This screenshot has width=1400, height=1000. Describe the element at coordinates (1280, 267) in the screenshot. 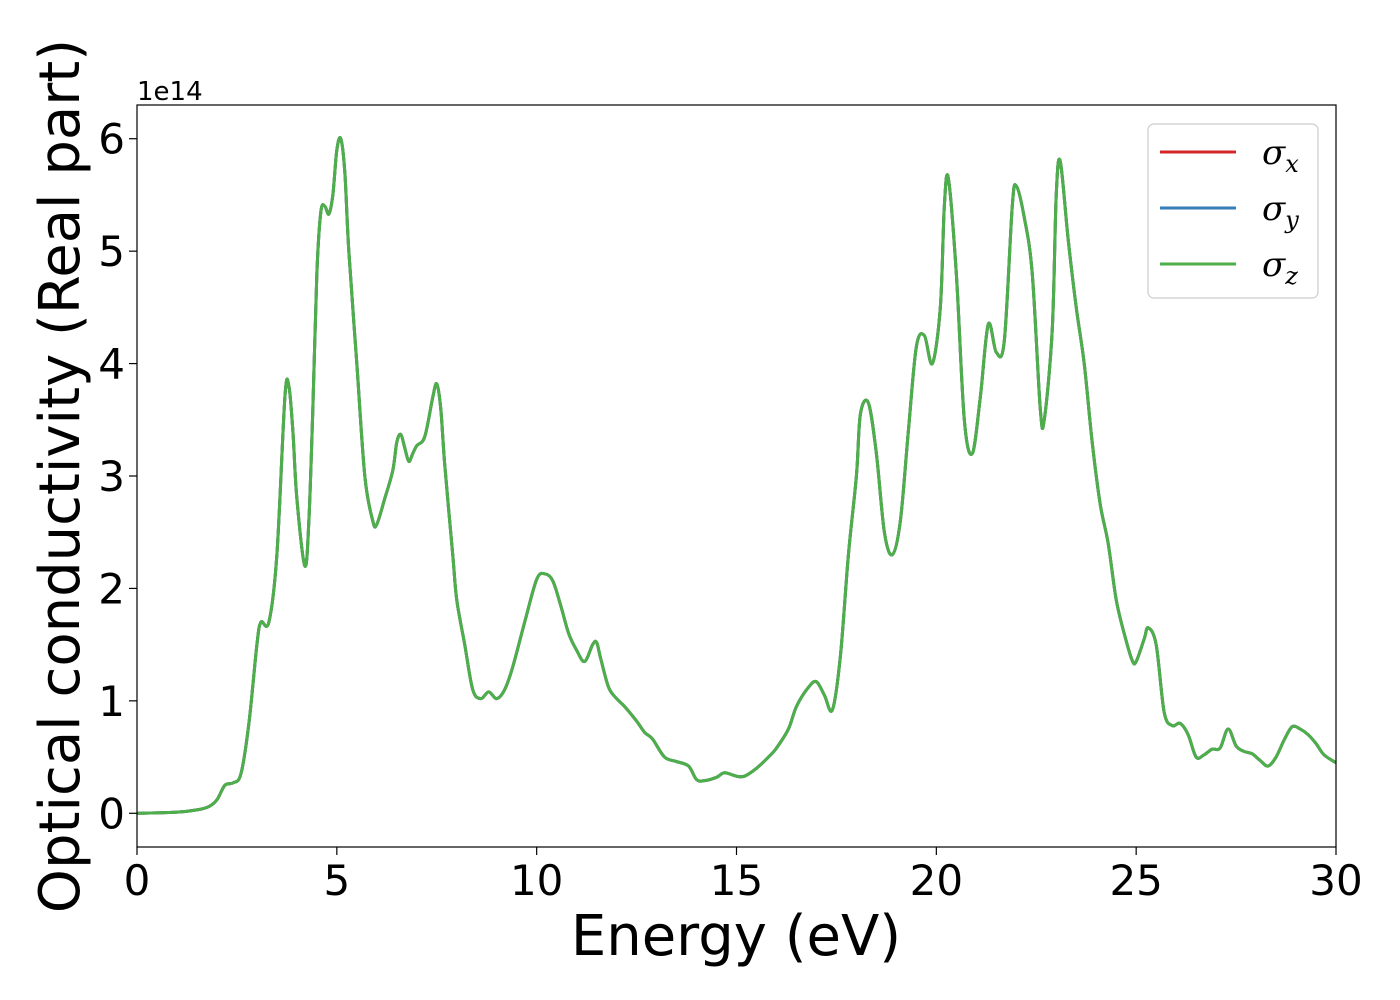

I see `legend-label-z: σz` at that location.